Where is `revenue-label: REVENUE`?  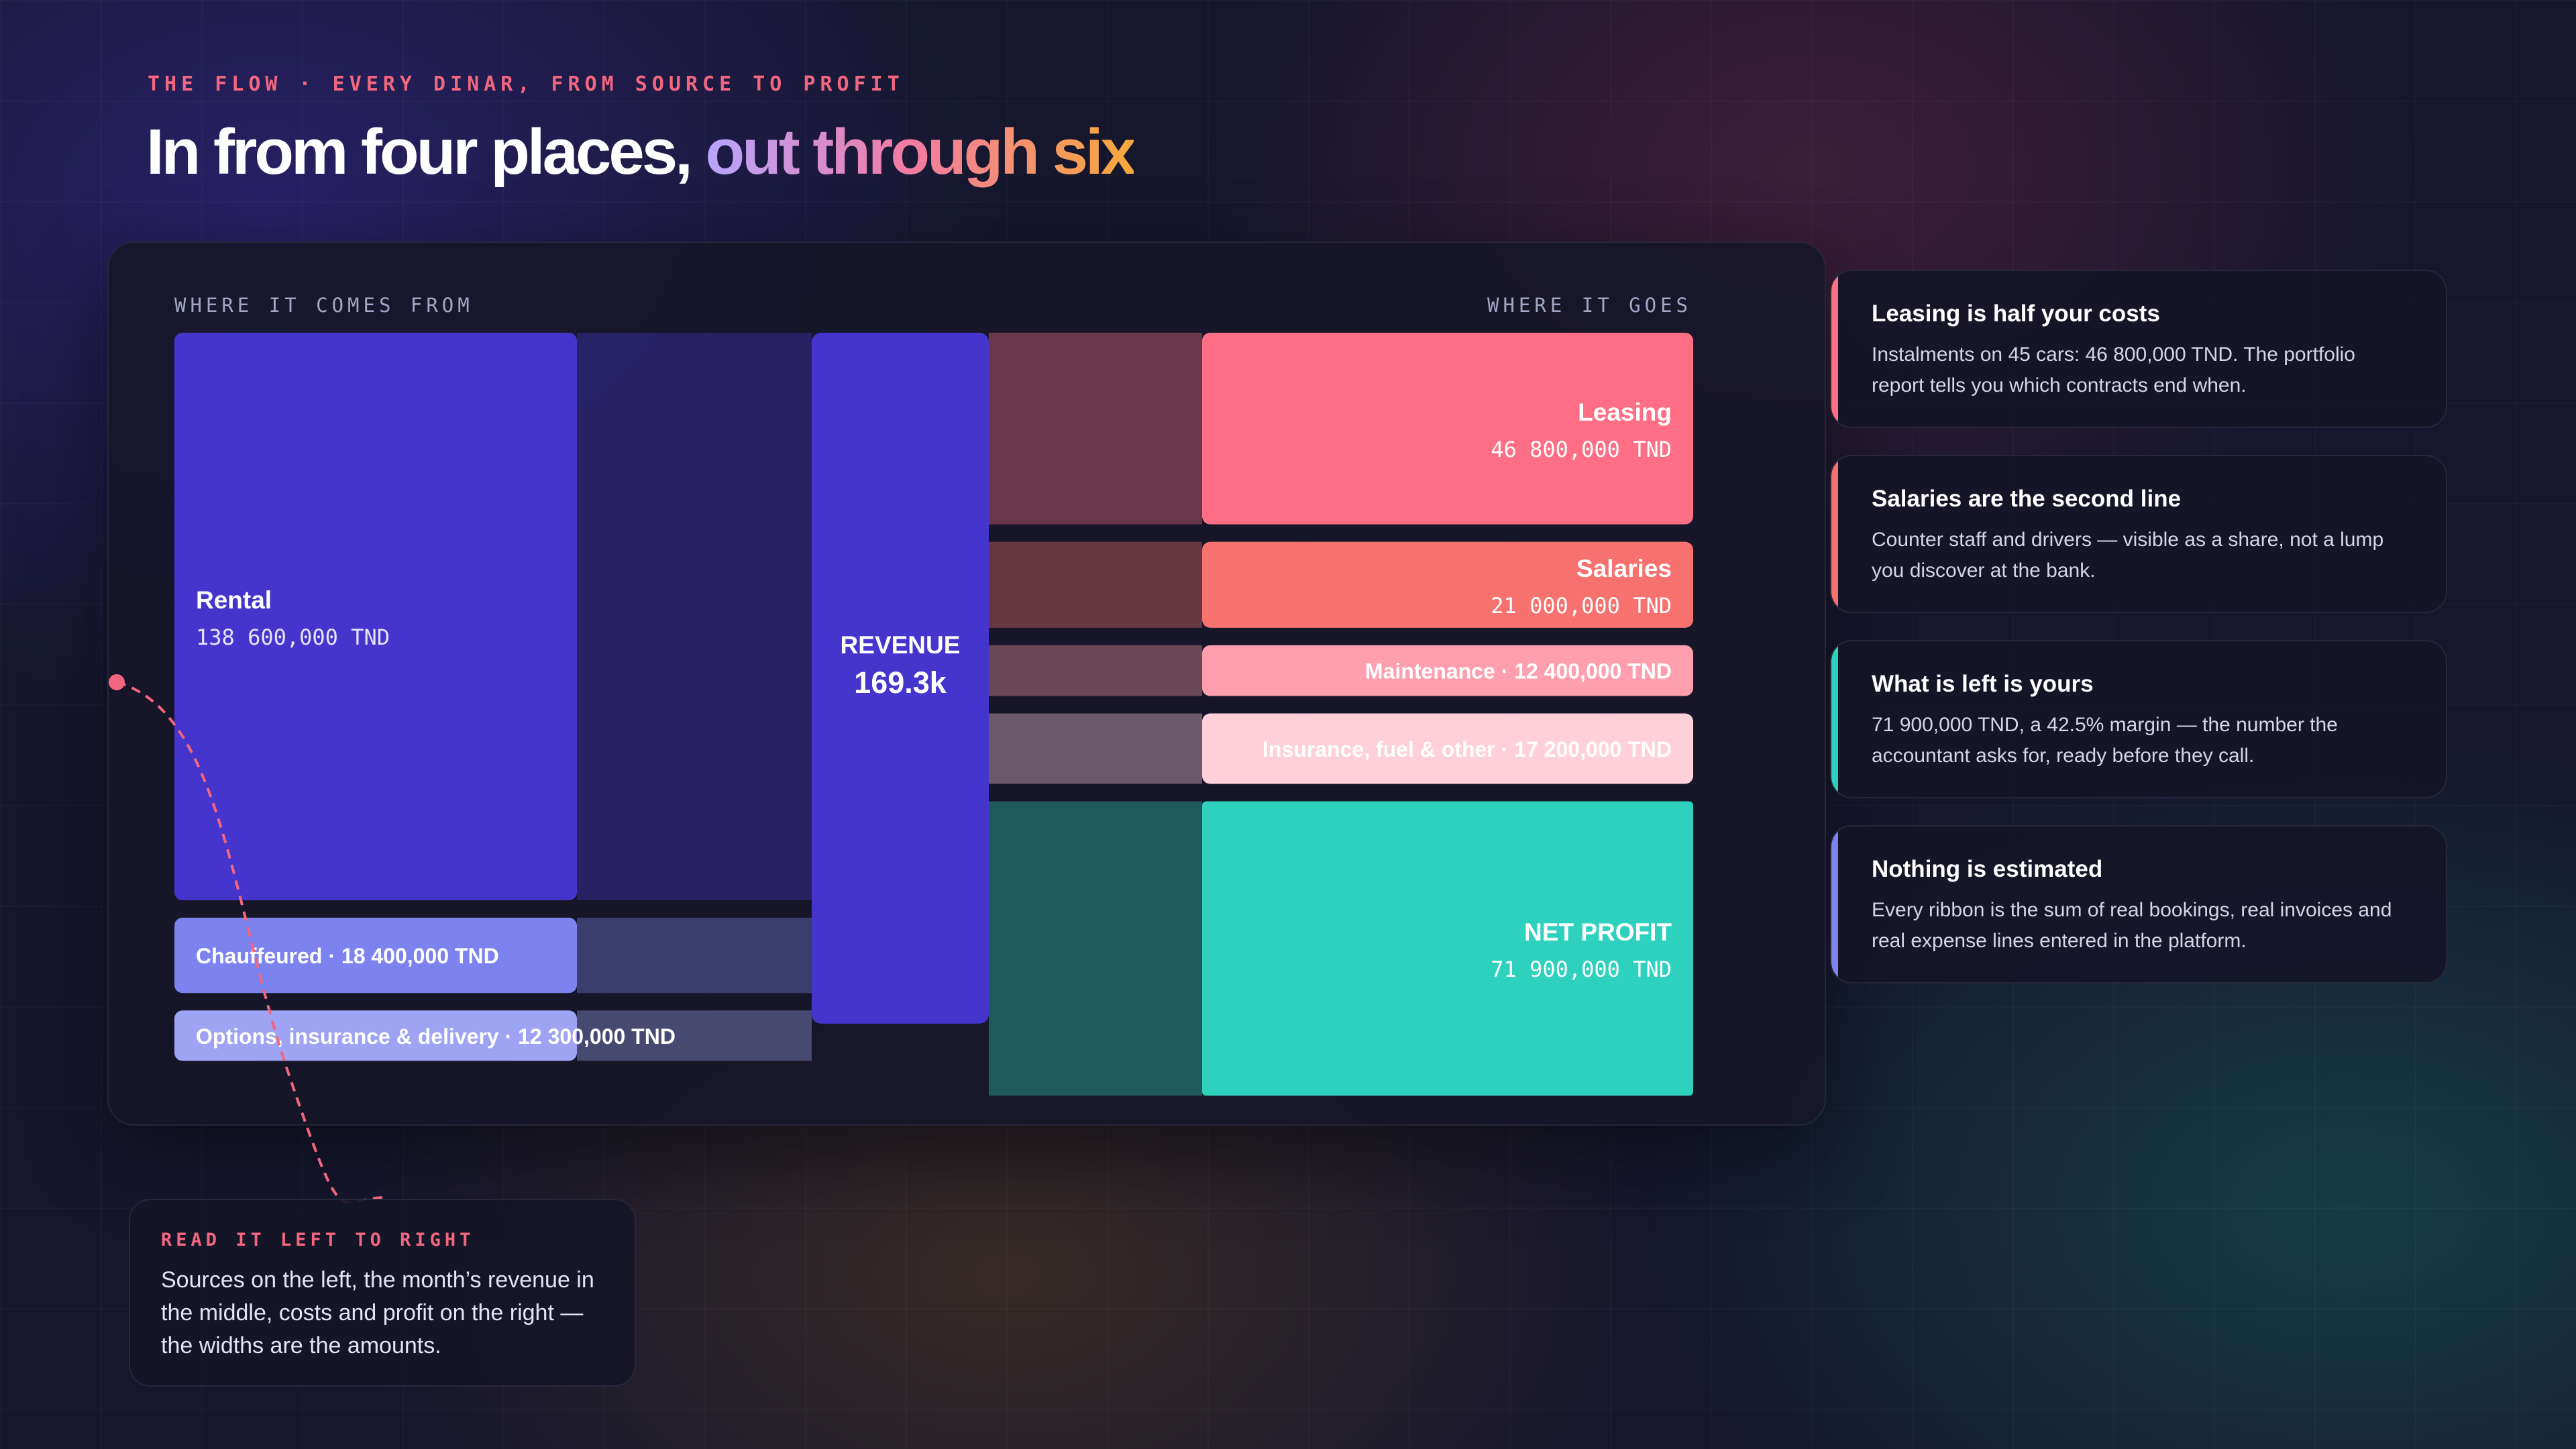
revenue-label: REVENUE is located at coordinates (901, 645).